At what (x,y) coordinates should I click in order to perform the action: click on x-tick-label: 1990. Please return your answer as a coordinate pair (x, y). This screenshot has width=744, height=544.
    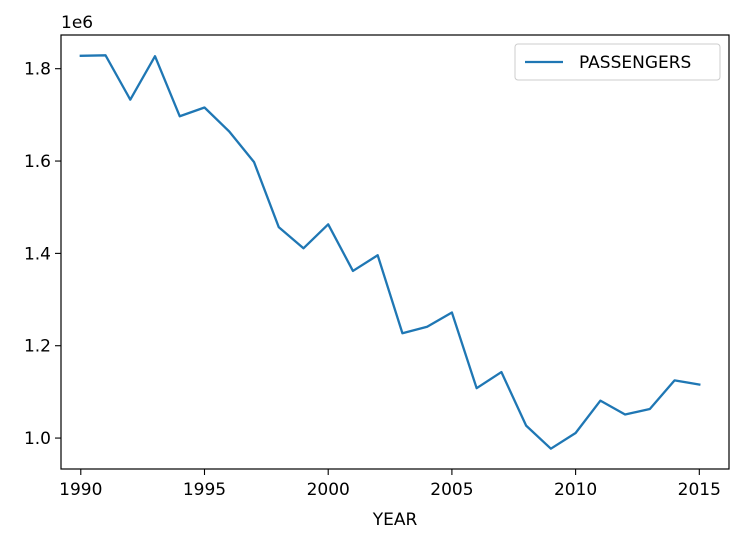
    Looking at the image, I should click on (80, 490).